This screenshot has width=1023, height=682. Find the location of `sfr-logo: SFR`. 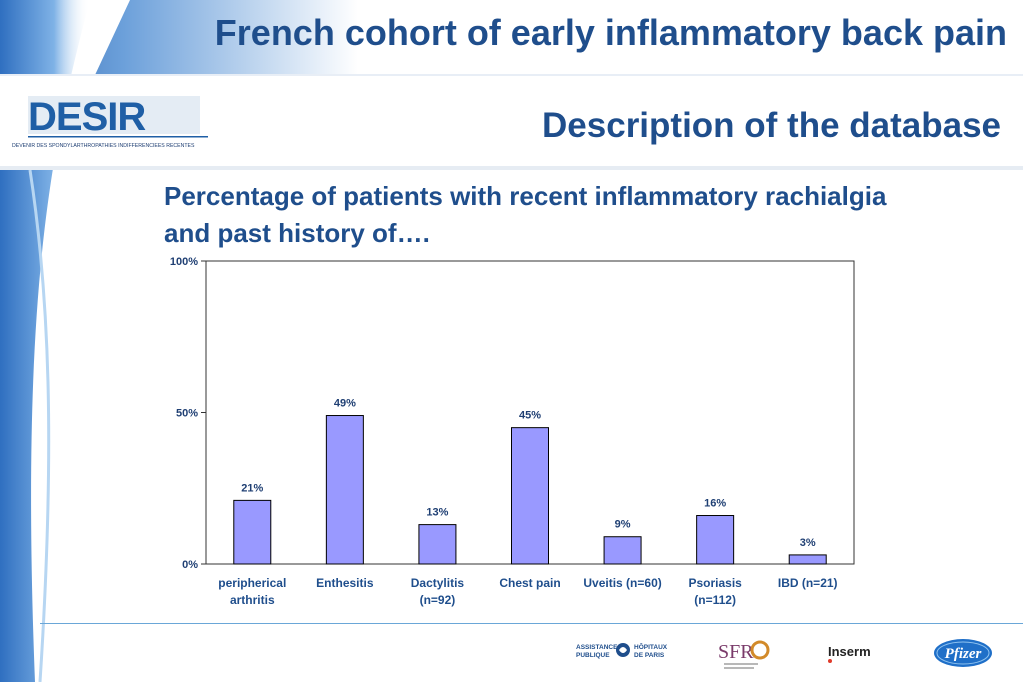

sfr-logo: SFR is located at coordinates (746, 654).